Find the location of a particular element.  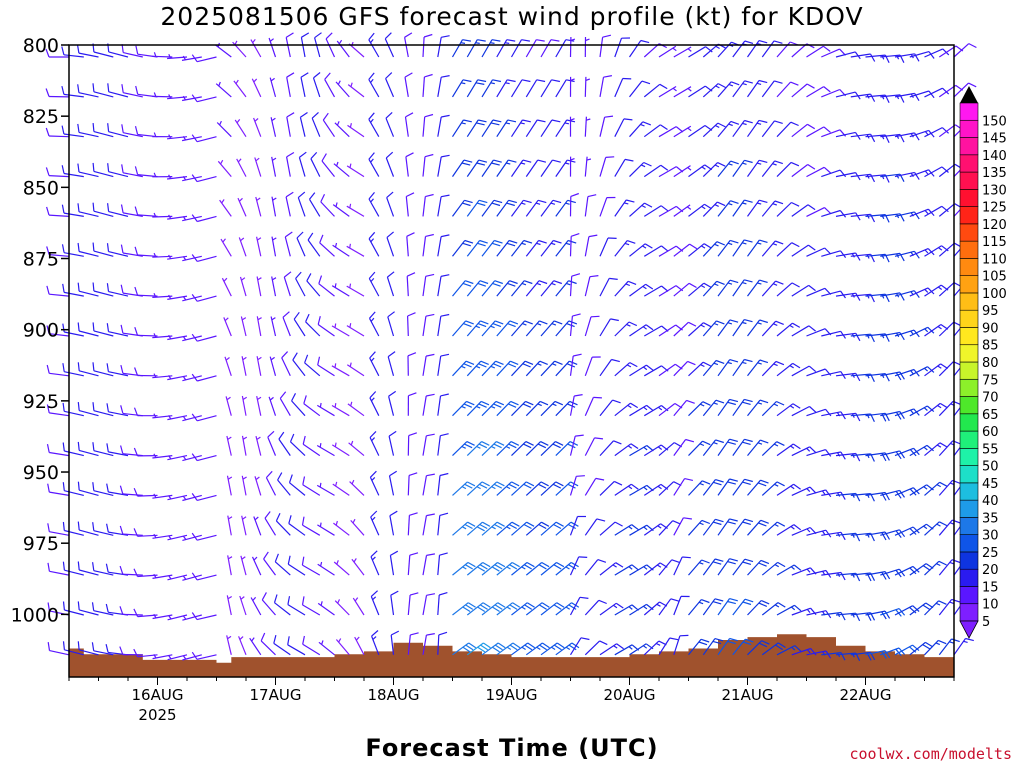

terrain-layer is located at coordinates (511, 655).